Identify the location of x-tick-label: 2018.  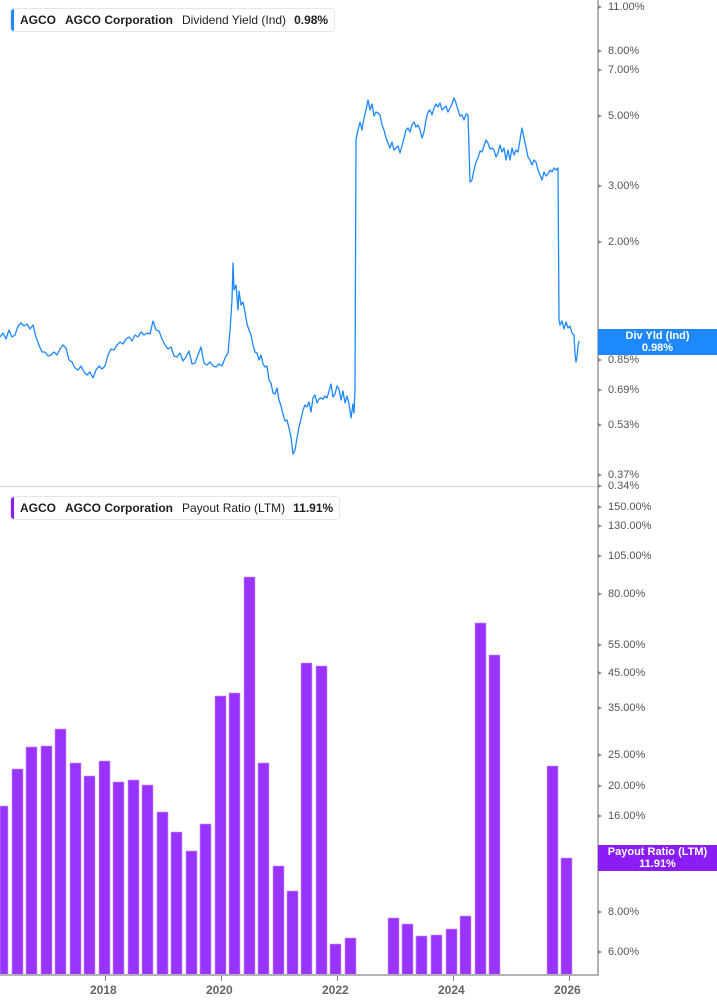
(103, 990).